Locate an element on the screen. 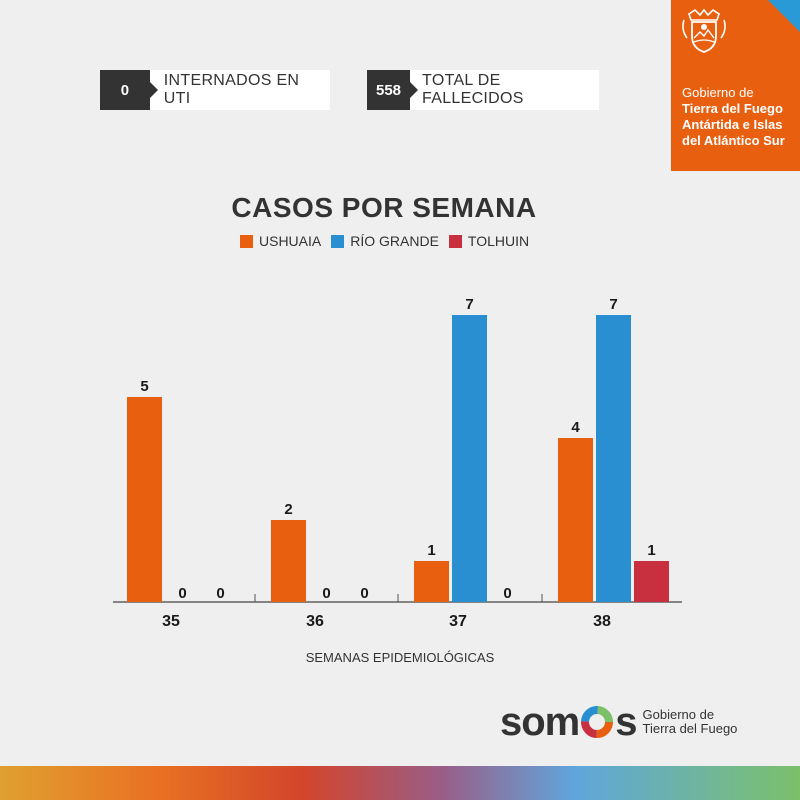 The image size is (800, 800). somos-logo: som s Gobierno de Tierra del Fuego is located at coordinates (618, 722).